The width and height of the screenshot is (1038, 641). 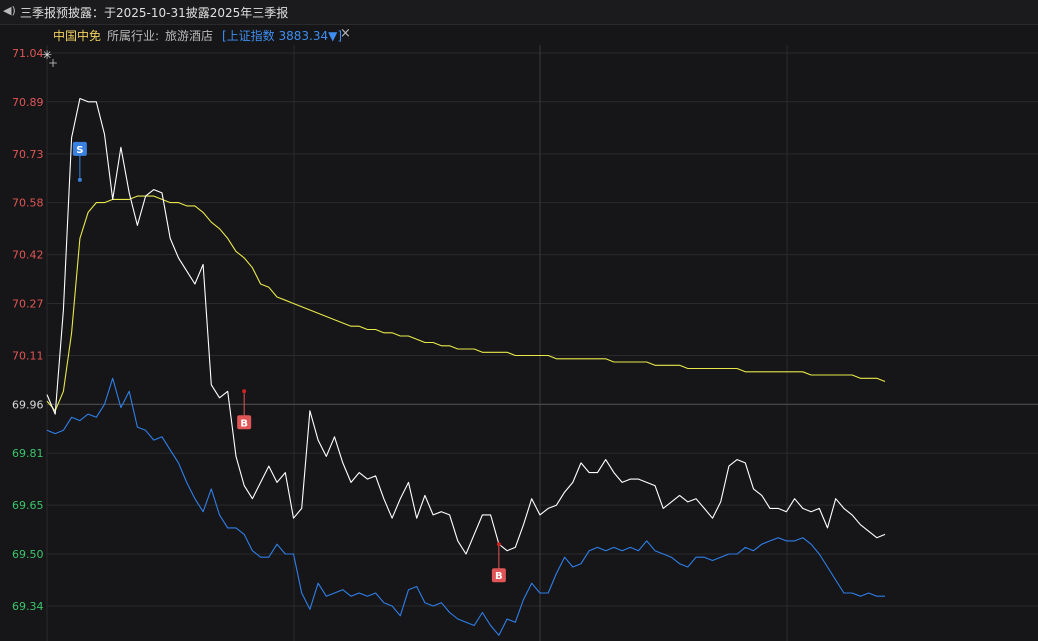 I want to click on y-tick-label: 70.58, so click(x=28, y=203).